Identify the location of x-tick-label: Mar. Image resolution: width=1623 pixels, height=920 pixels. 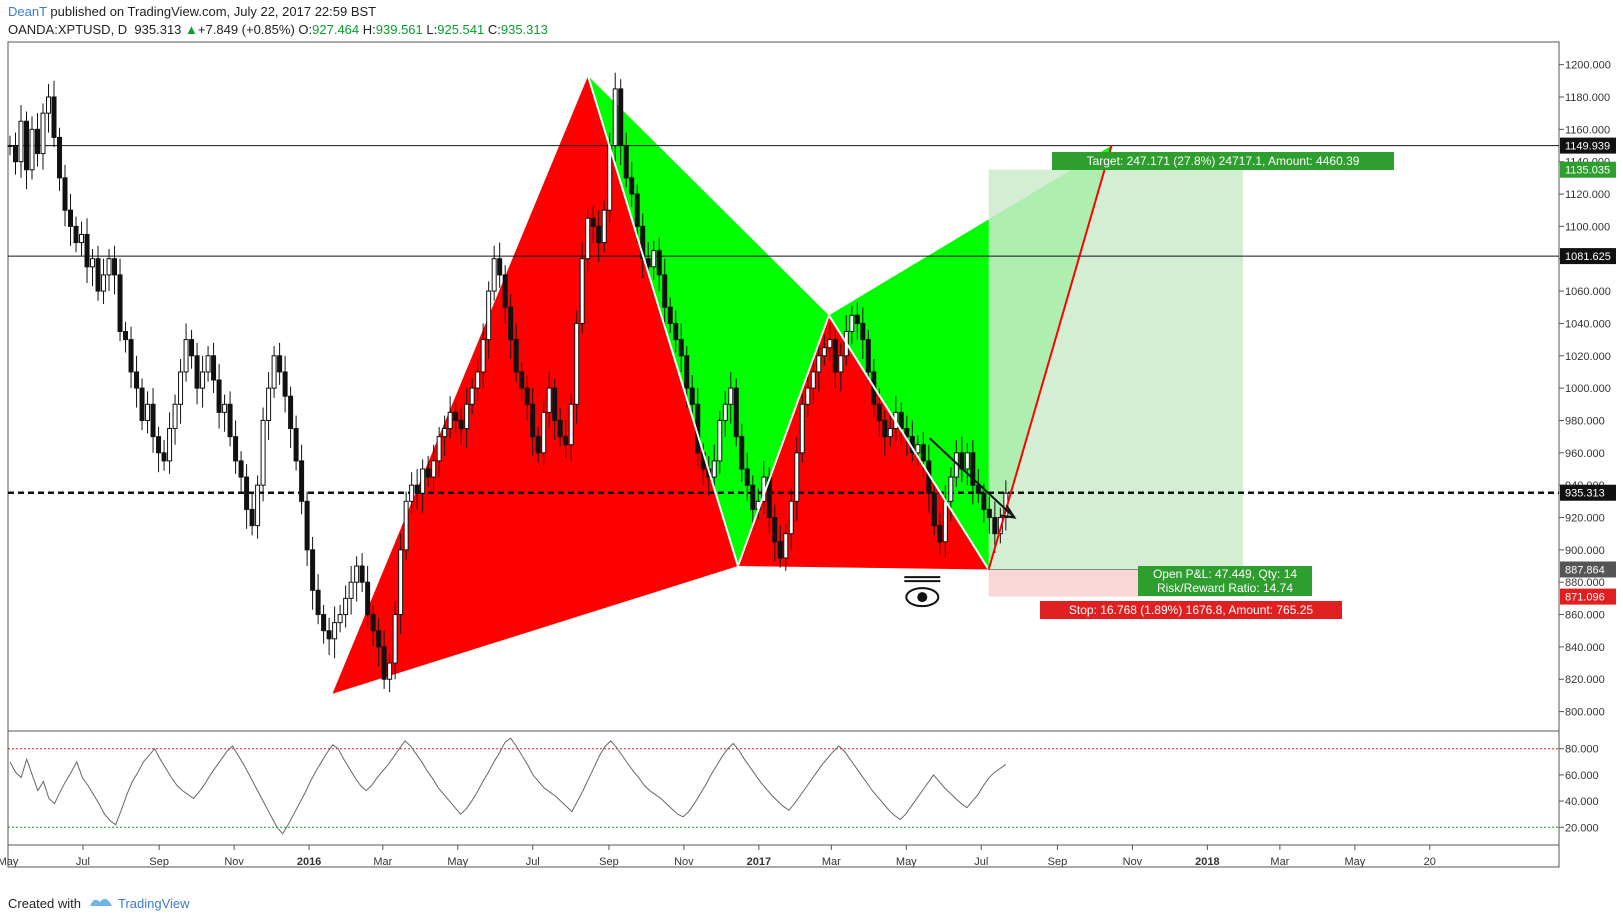
(831, 862).